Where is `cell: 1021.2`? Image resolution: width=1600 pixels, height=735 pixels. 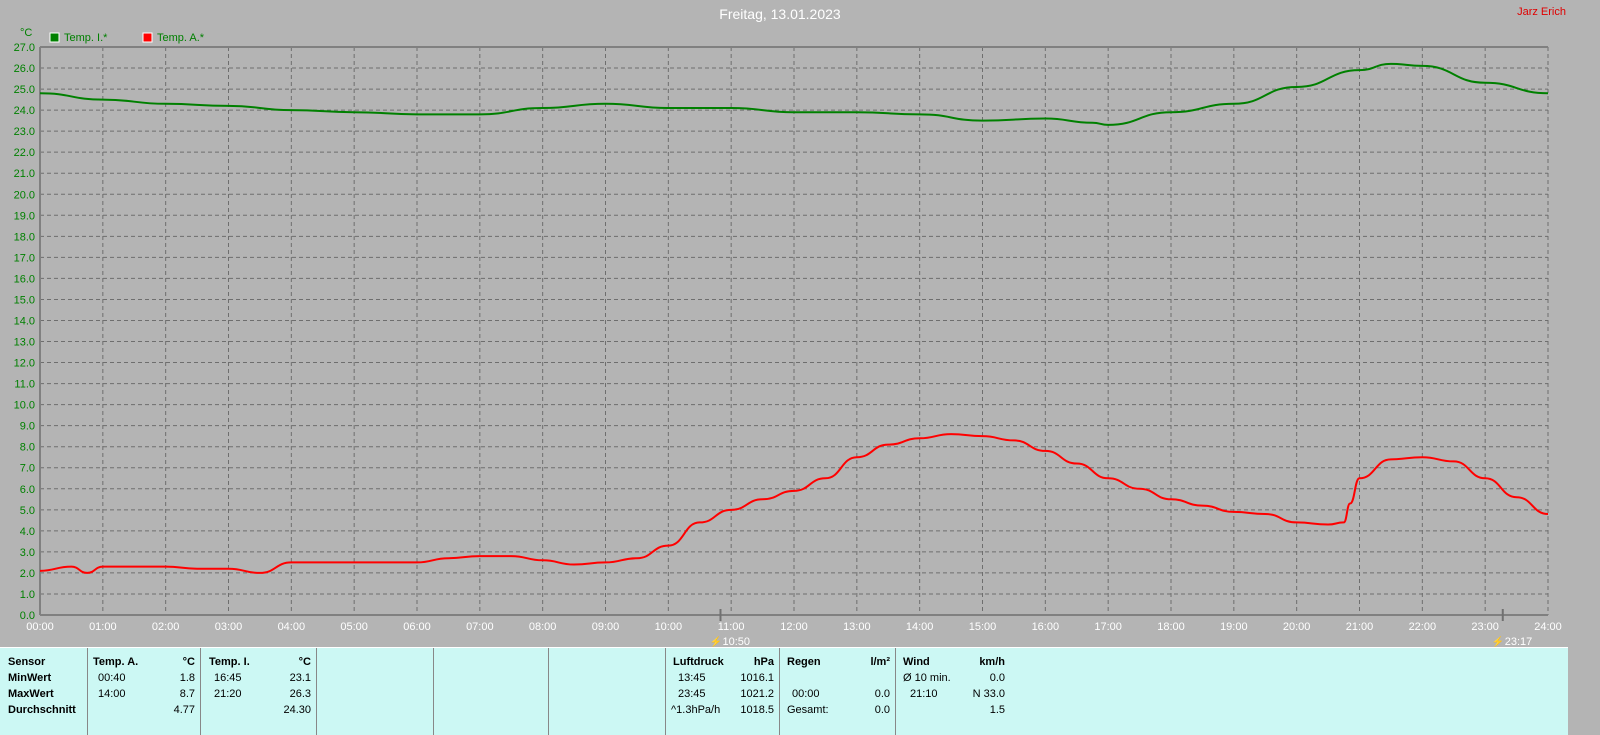 cell: 1021.2 is located at coordinates (757, 694).